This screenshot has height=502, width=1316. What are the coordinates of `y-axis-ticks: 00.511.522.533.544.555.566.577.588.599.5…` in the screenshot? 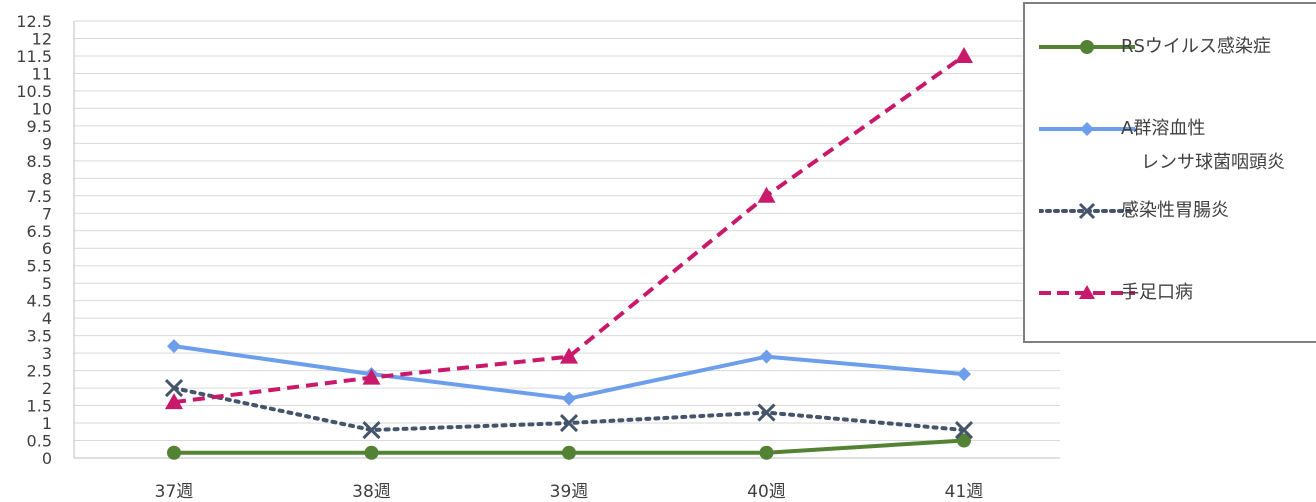 It's located at (34, 240).